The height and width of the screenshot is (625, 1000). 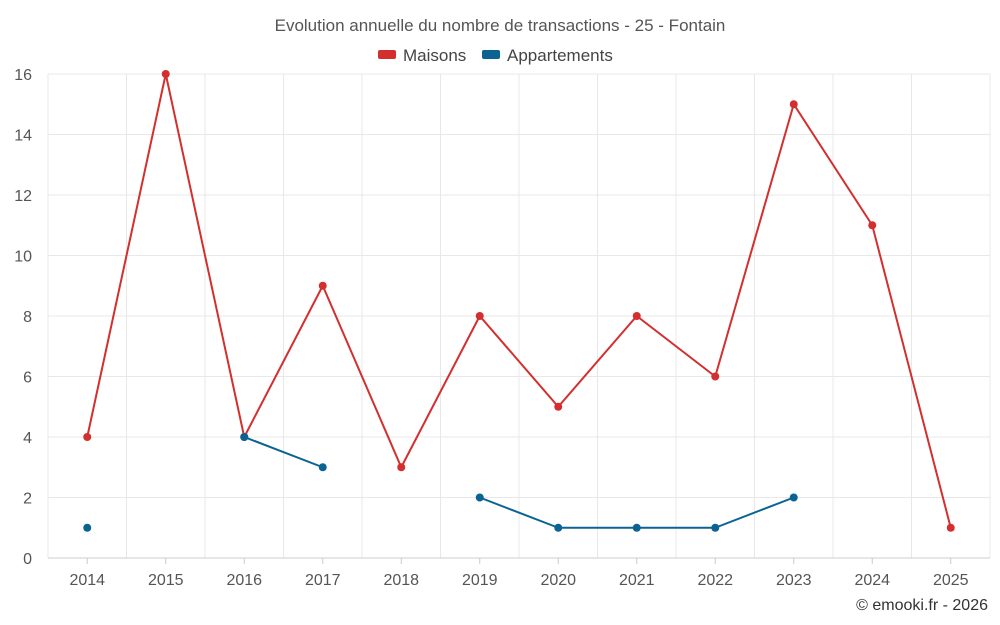 I want to click on legend-swatch-appartements, so click(x=491, y=54).